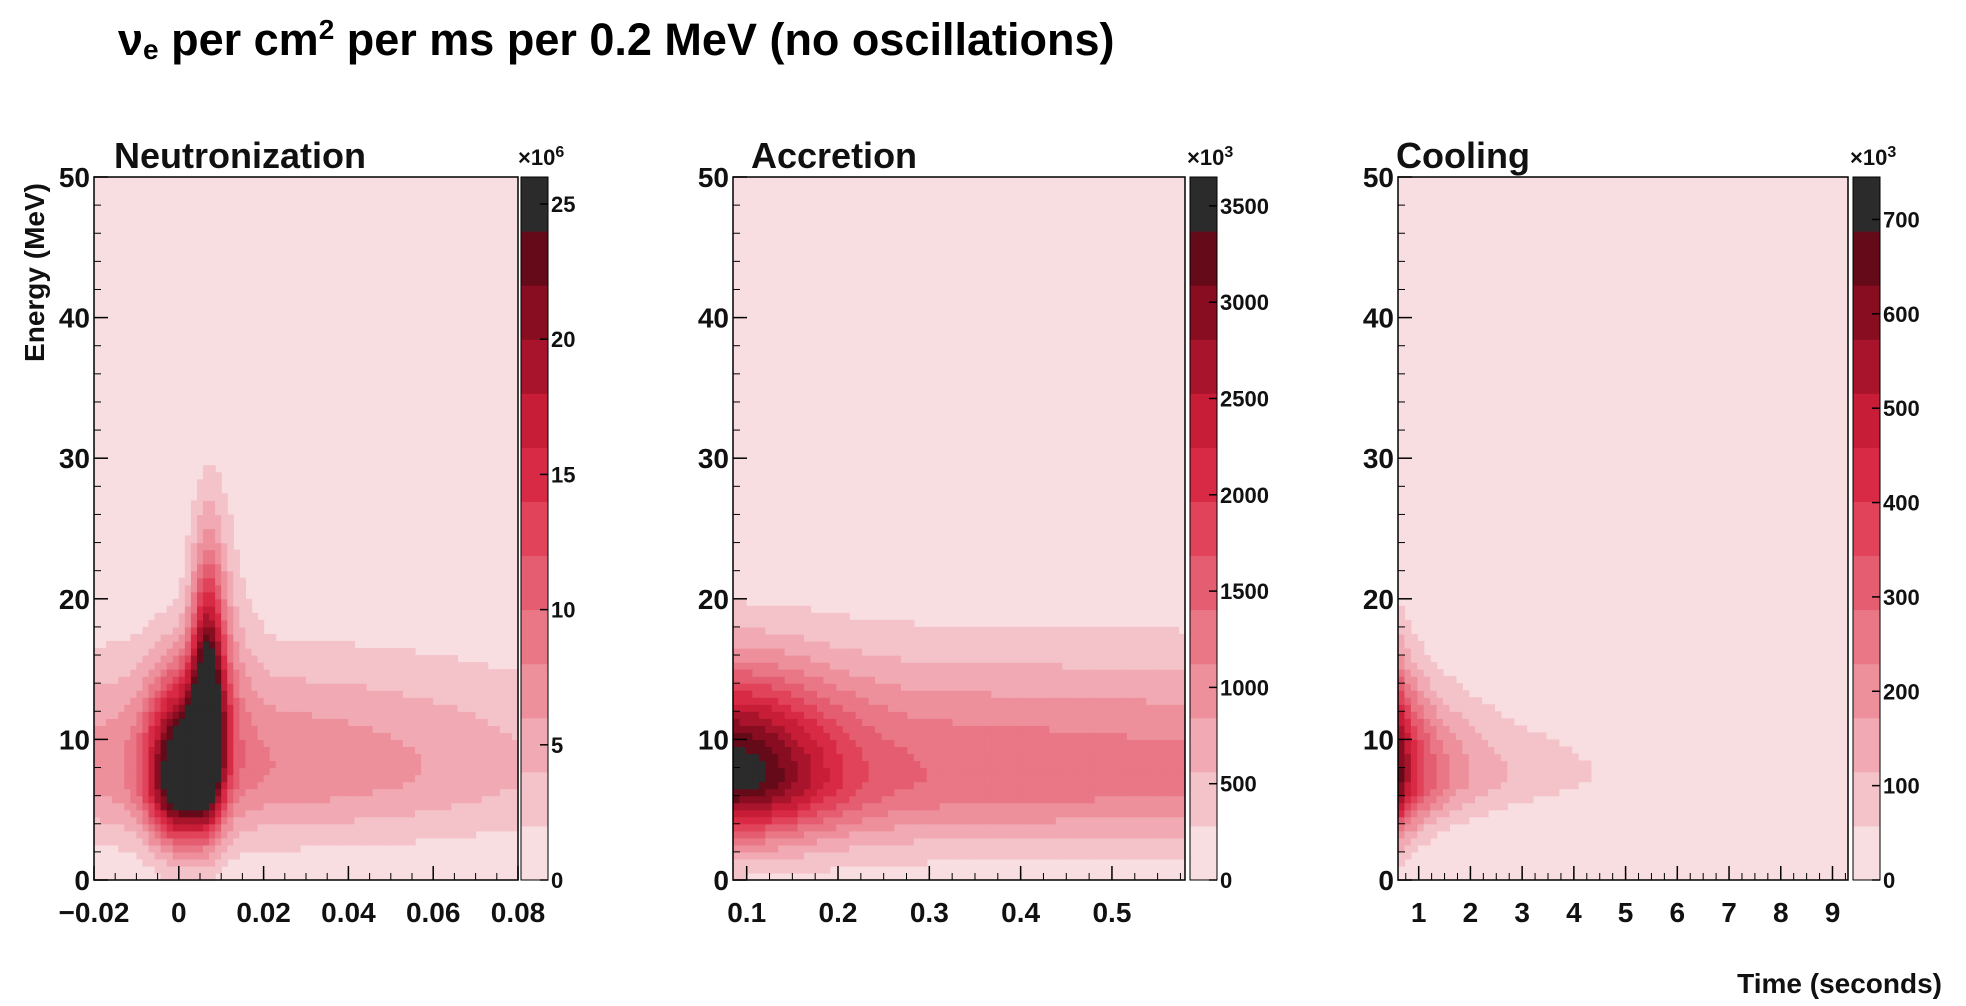  What do you see at coordinates (518, 912) in the screenshot?
I see `x-tick-label: 0.08` at bounding box center [518, 912].